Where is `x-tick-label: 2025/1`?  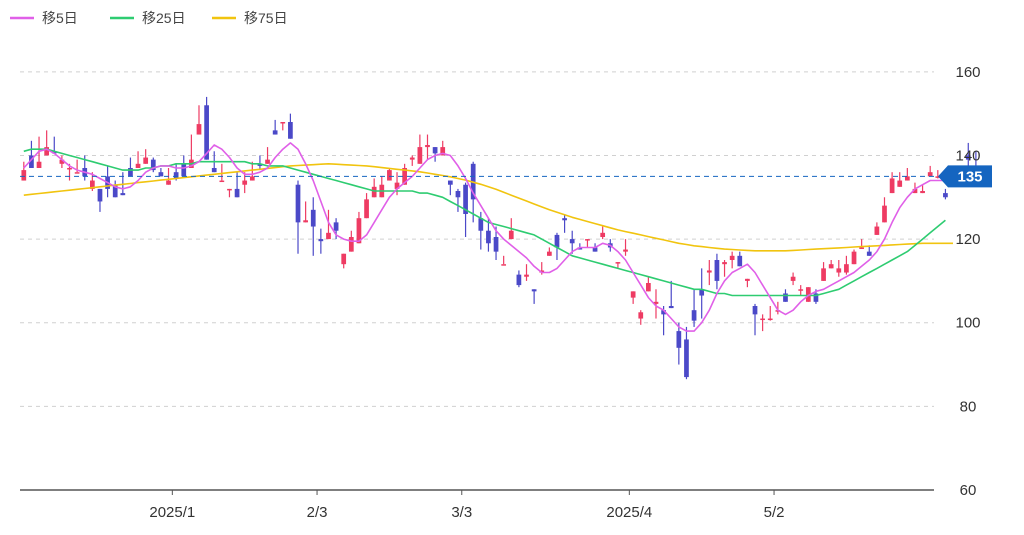
x-tick-label: 2025/1 is located at coordinates (172, 512).